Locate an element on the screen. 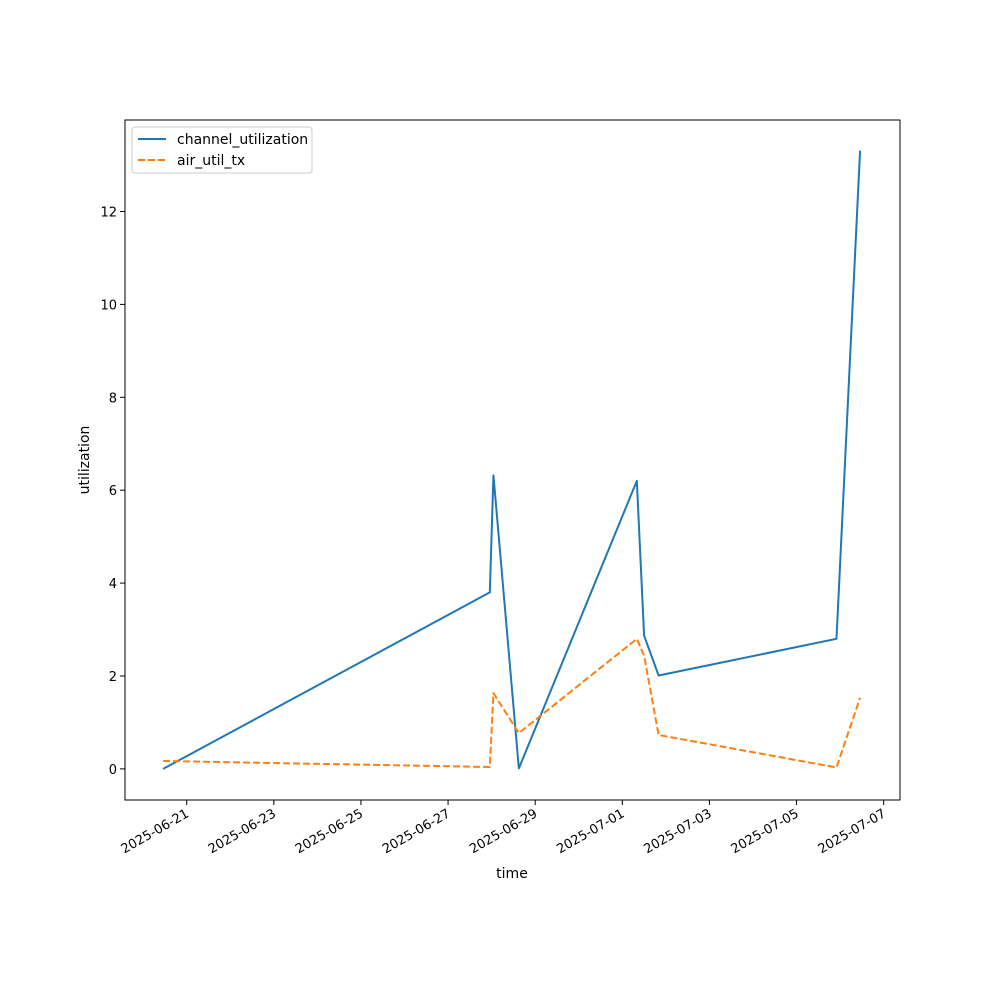  y-tick-label: 2 is located at coordinates (113, 677).